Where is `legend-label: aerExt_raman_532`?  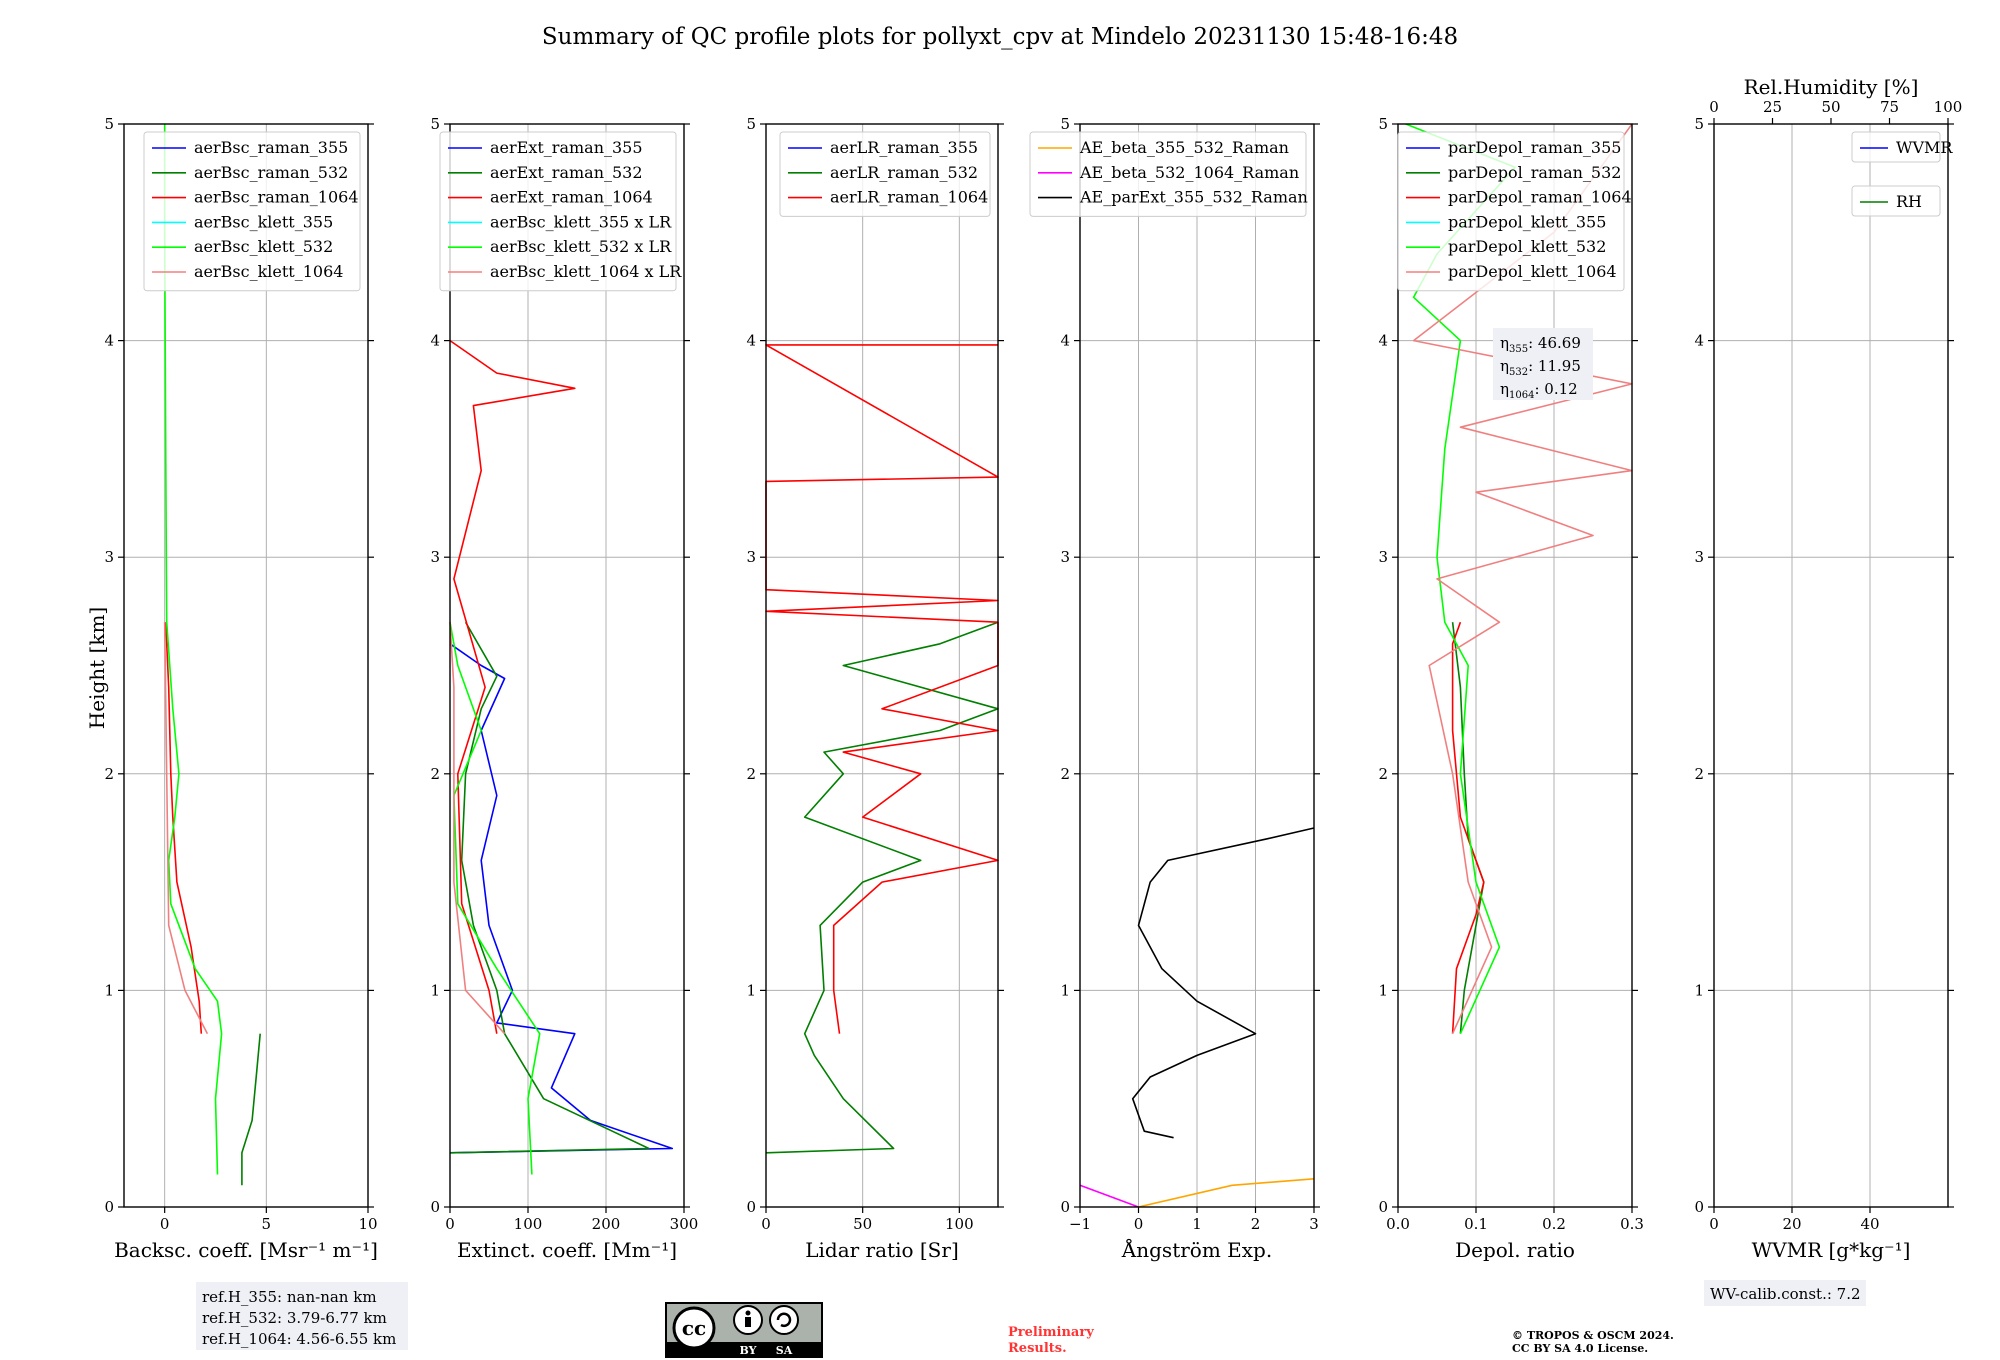 legend-label: aerExt_raman_532 is located at coordinates (566, 172).